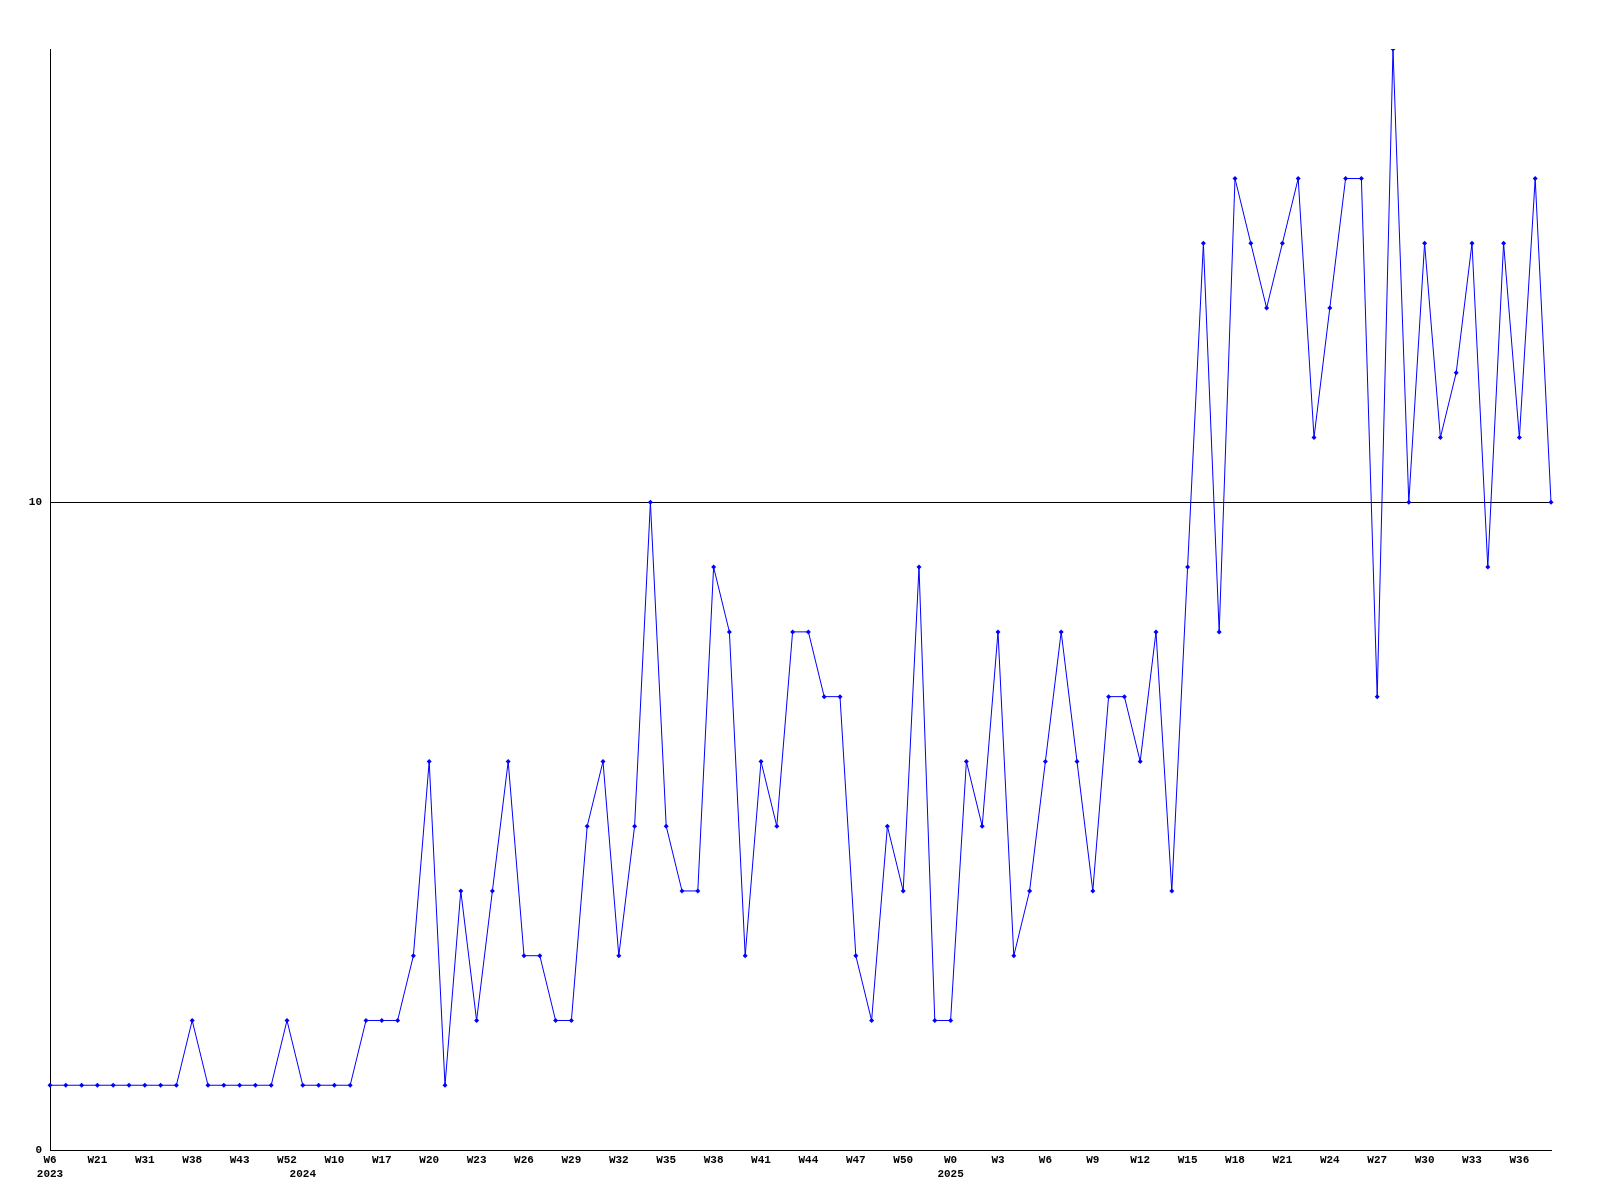 This screenshot has width=1600, height=1200. Describe the element at coordinates (287, 1160) in the screenshot. I see `x-tick-label: W52` at that location.